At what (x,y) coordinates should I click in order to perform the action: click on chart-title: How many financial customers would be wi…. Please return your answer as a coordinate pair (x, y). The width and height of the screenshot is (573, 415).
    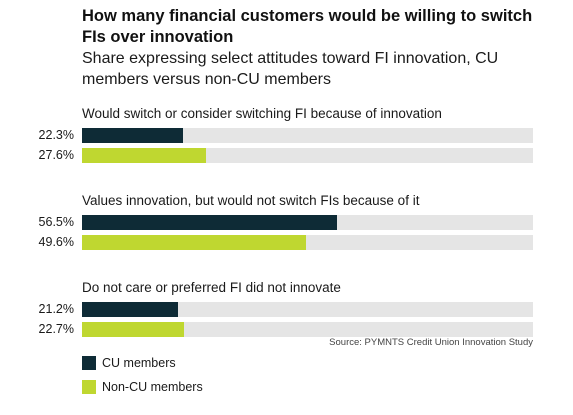
    Looking at the image, I should click on (307, 26).